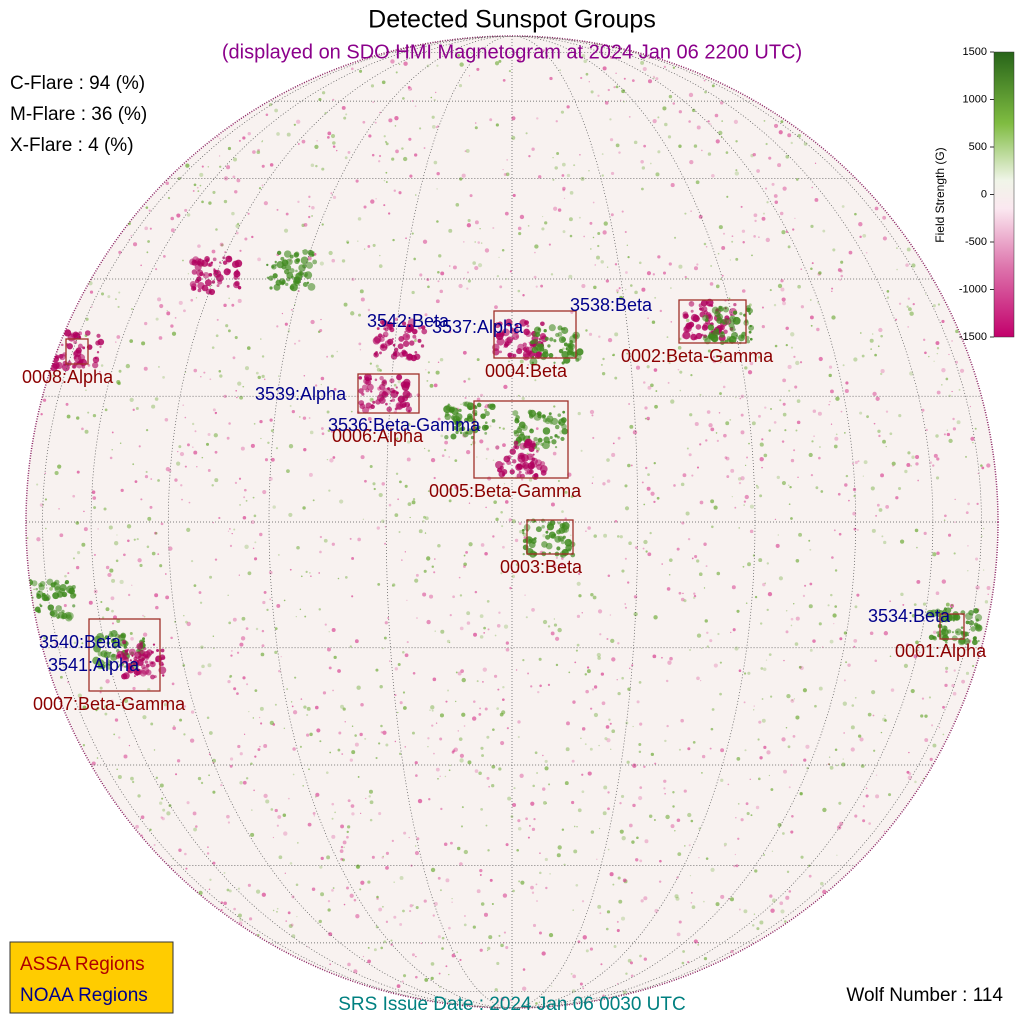 The width and height of the screenshot is (1024, 1024). I want to click on colorbar-tick-label: 0, so click(984, 194).